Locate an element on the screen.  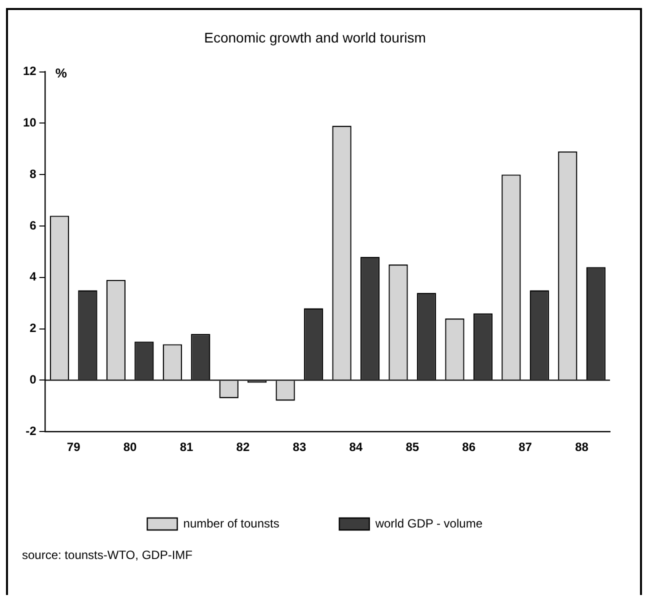
x-tick-label: 87 is located at coordinates (525, 447).